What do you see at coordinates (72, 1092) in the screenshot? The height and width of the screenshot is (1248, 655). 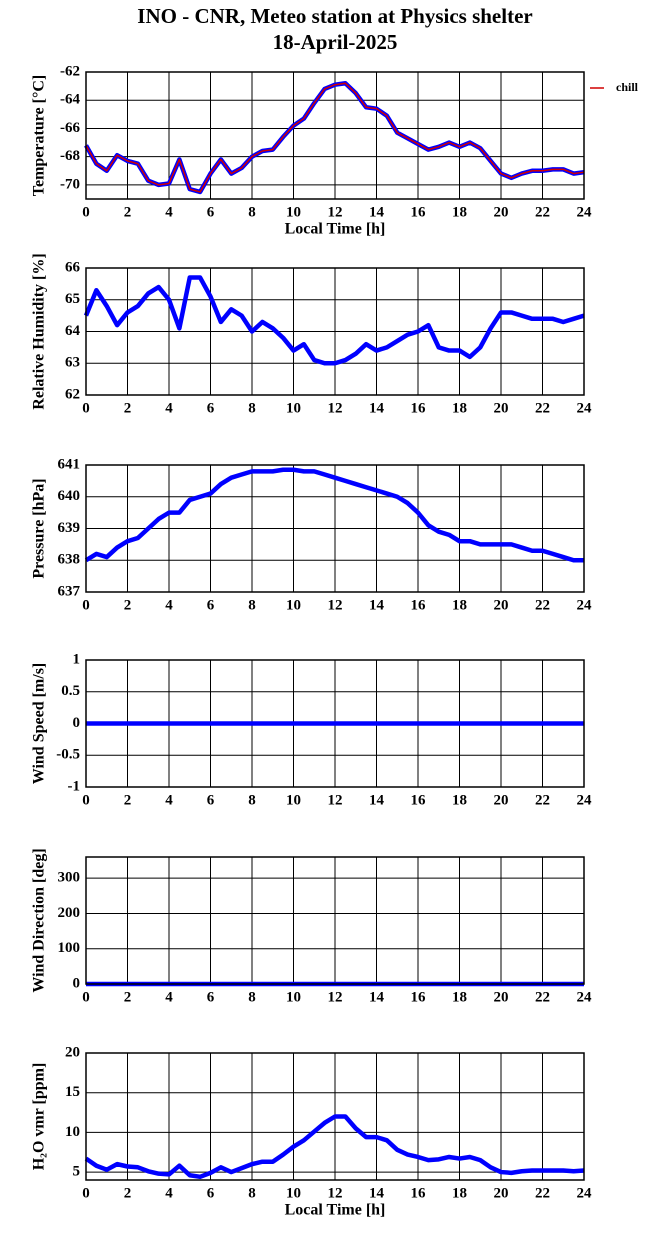 I see `y-tick-label: 15` at bounding box center [72, 1092].